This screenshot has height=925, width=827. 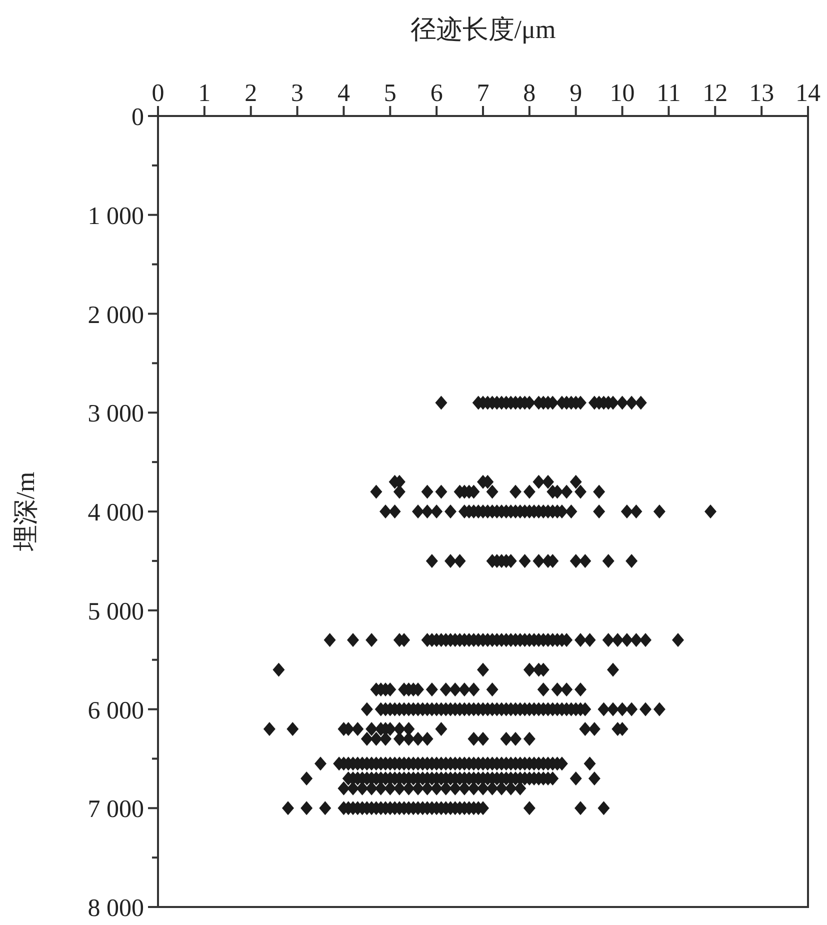 I want to click on x-tick-label: 12, so click(x=715, y=93).